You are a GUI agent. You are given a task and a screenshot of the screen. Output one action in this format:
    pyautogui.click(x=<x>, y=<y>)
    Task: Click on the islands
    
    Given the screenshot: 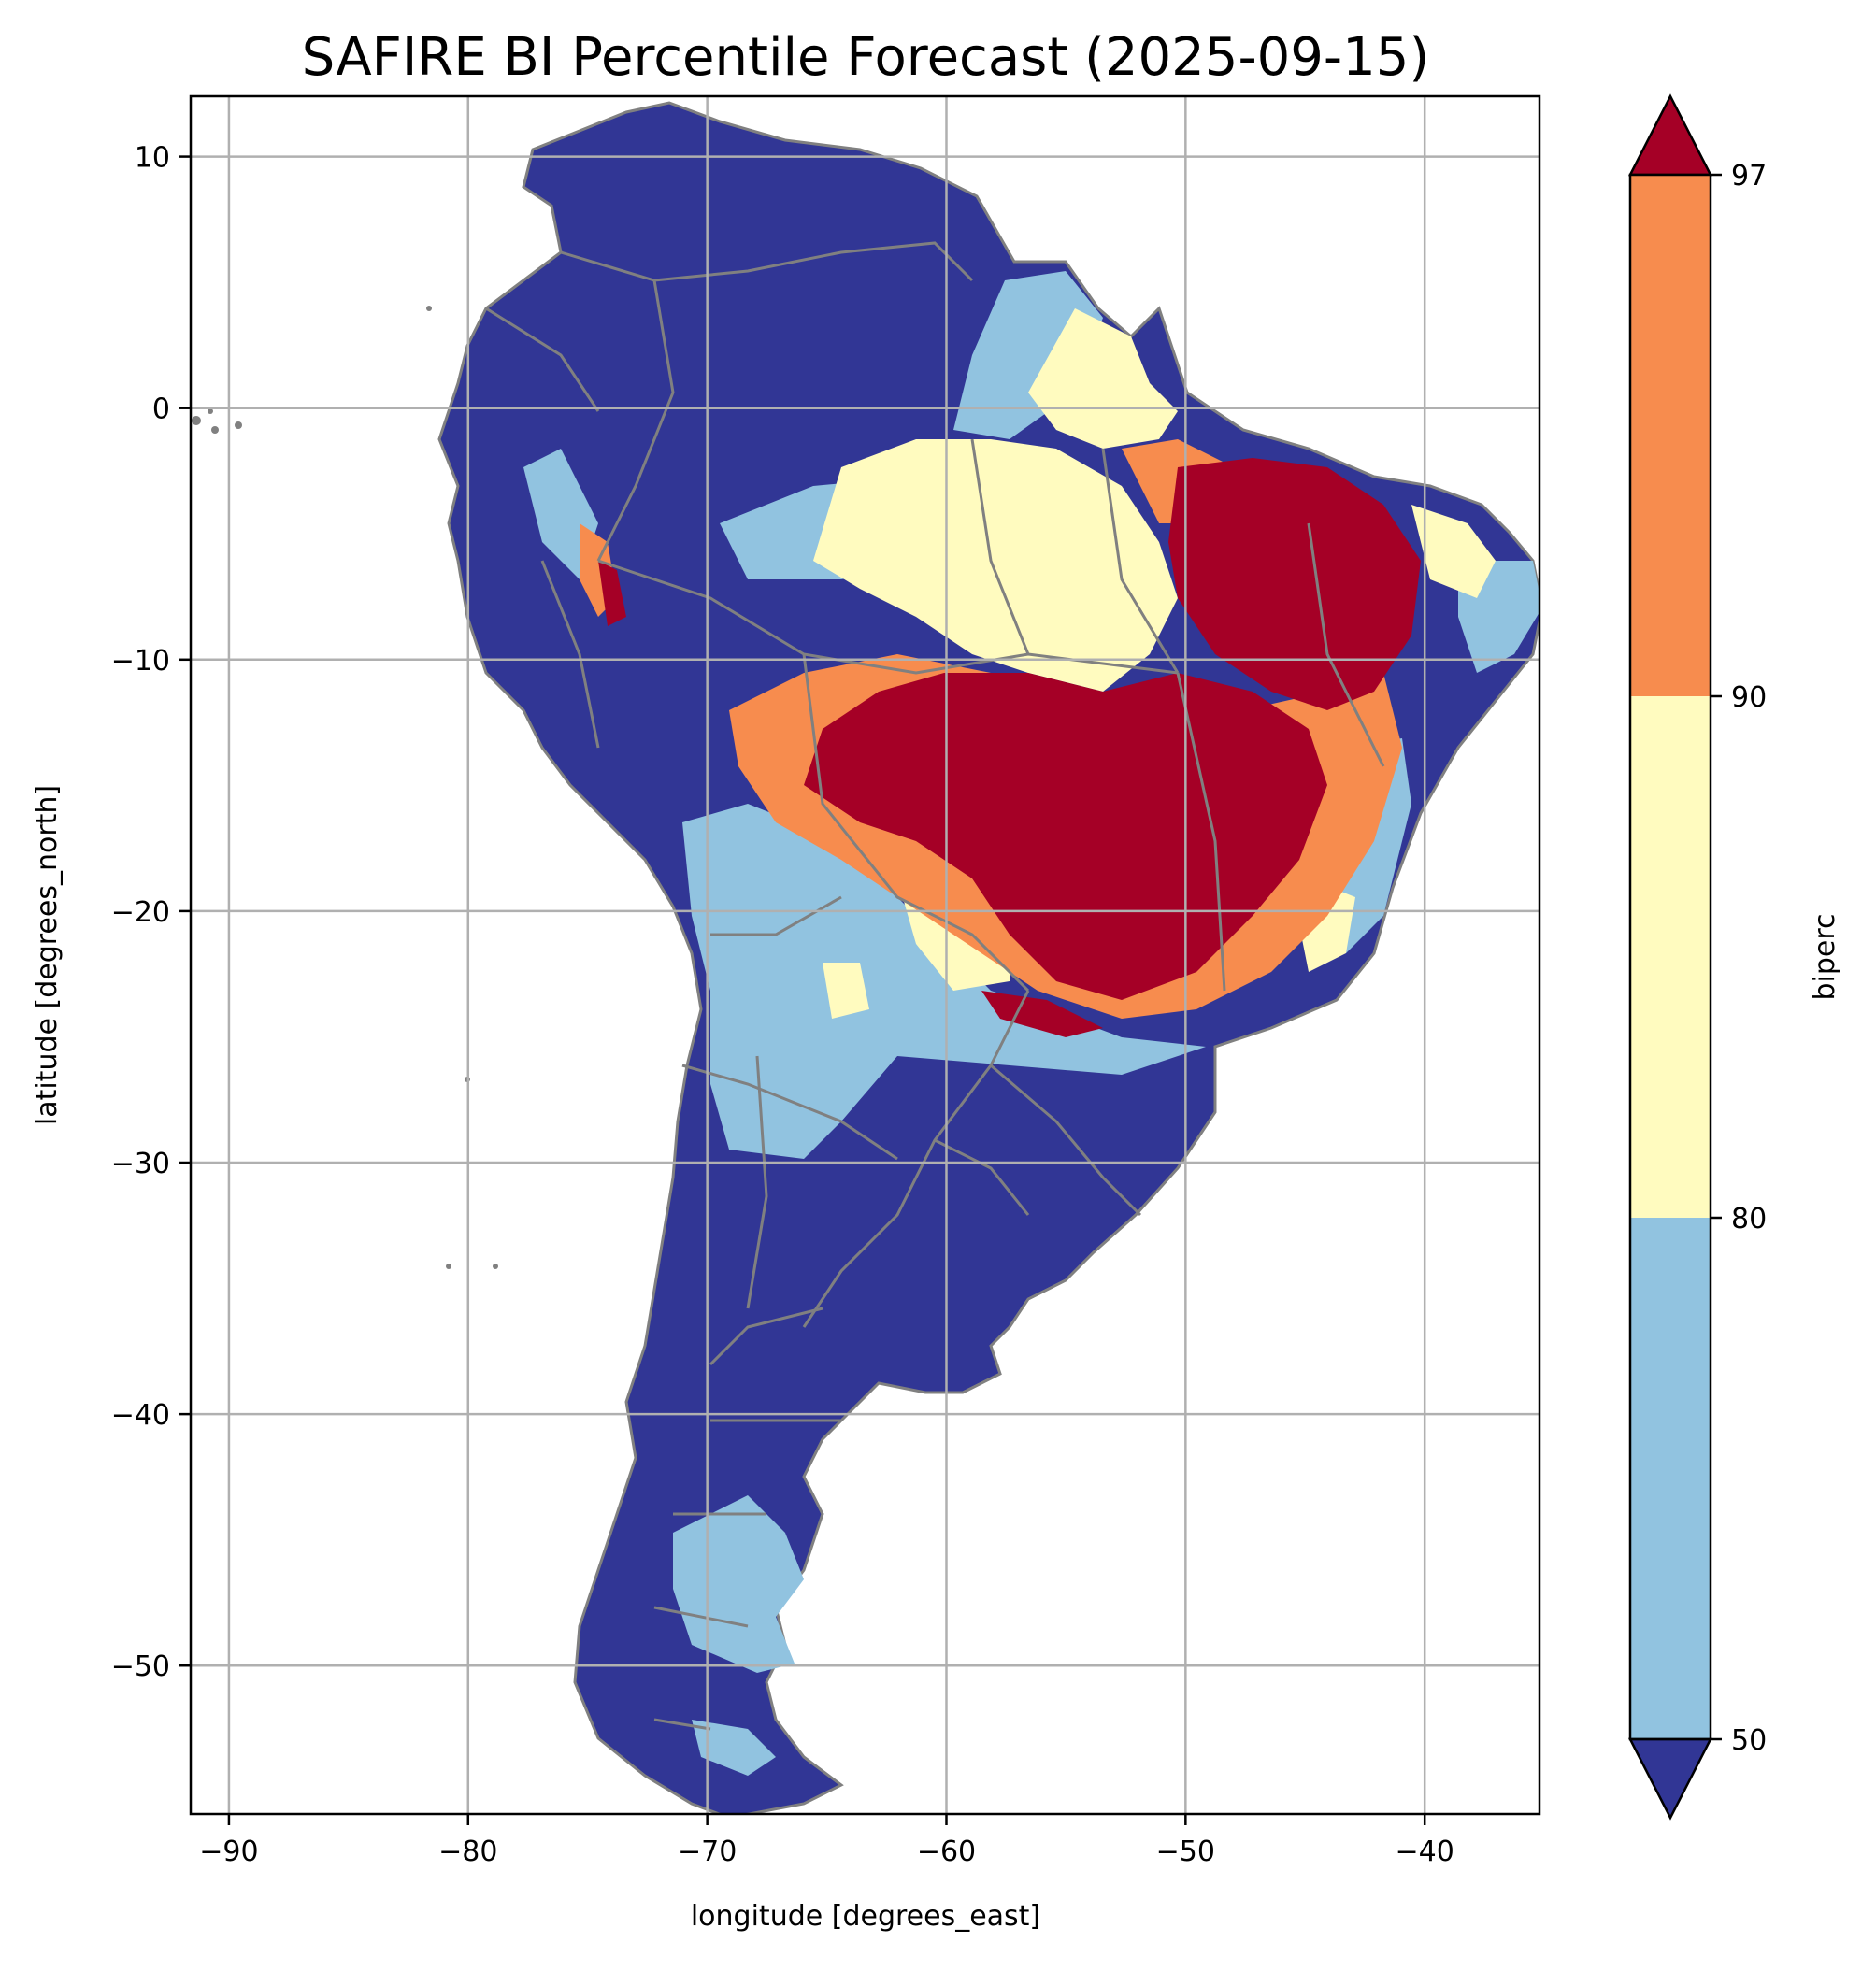 What is the action you would take?
    pyautogui.click(x=345, y=787)
    